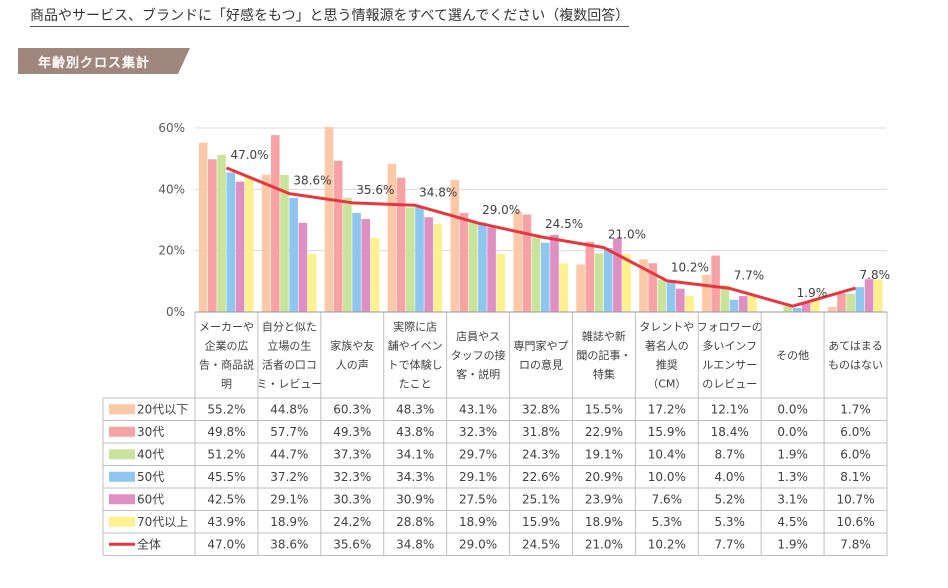  What do you see at coordinates (730, 432) in the screenshot?
I see `table-value: 18.4%` at bounding box center [730, 432].